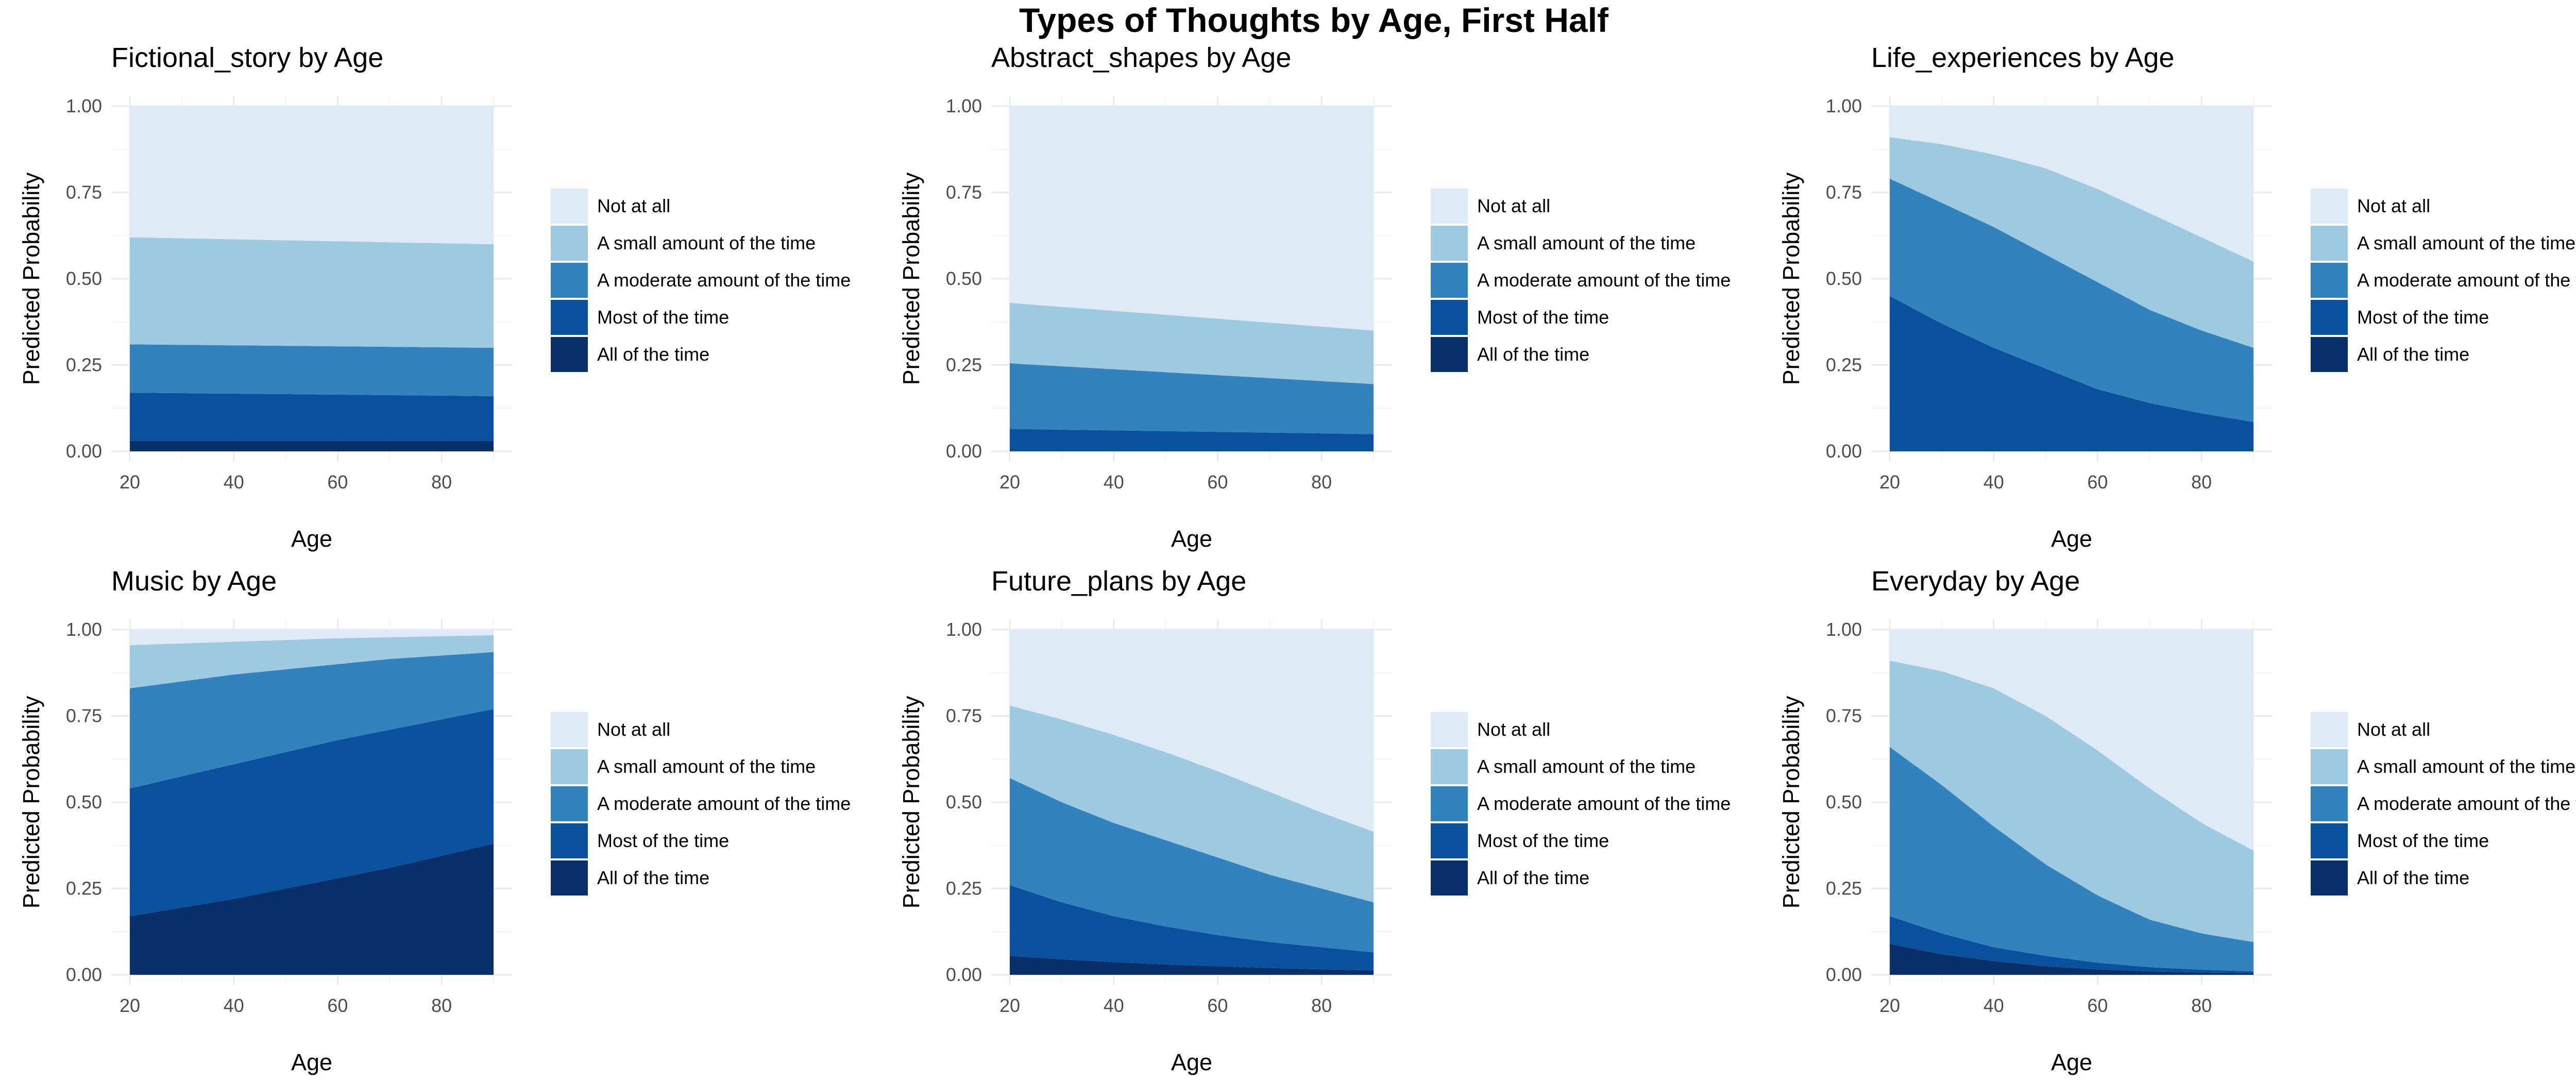 The width and height of the screenshot is (2576, 1082). I want to click on panel-title: Life_experiences by Age, so click(2022, 57).